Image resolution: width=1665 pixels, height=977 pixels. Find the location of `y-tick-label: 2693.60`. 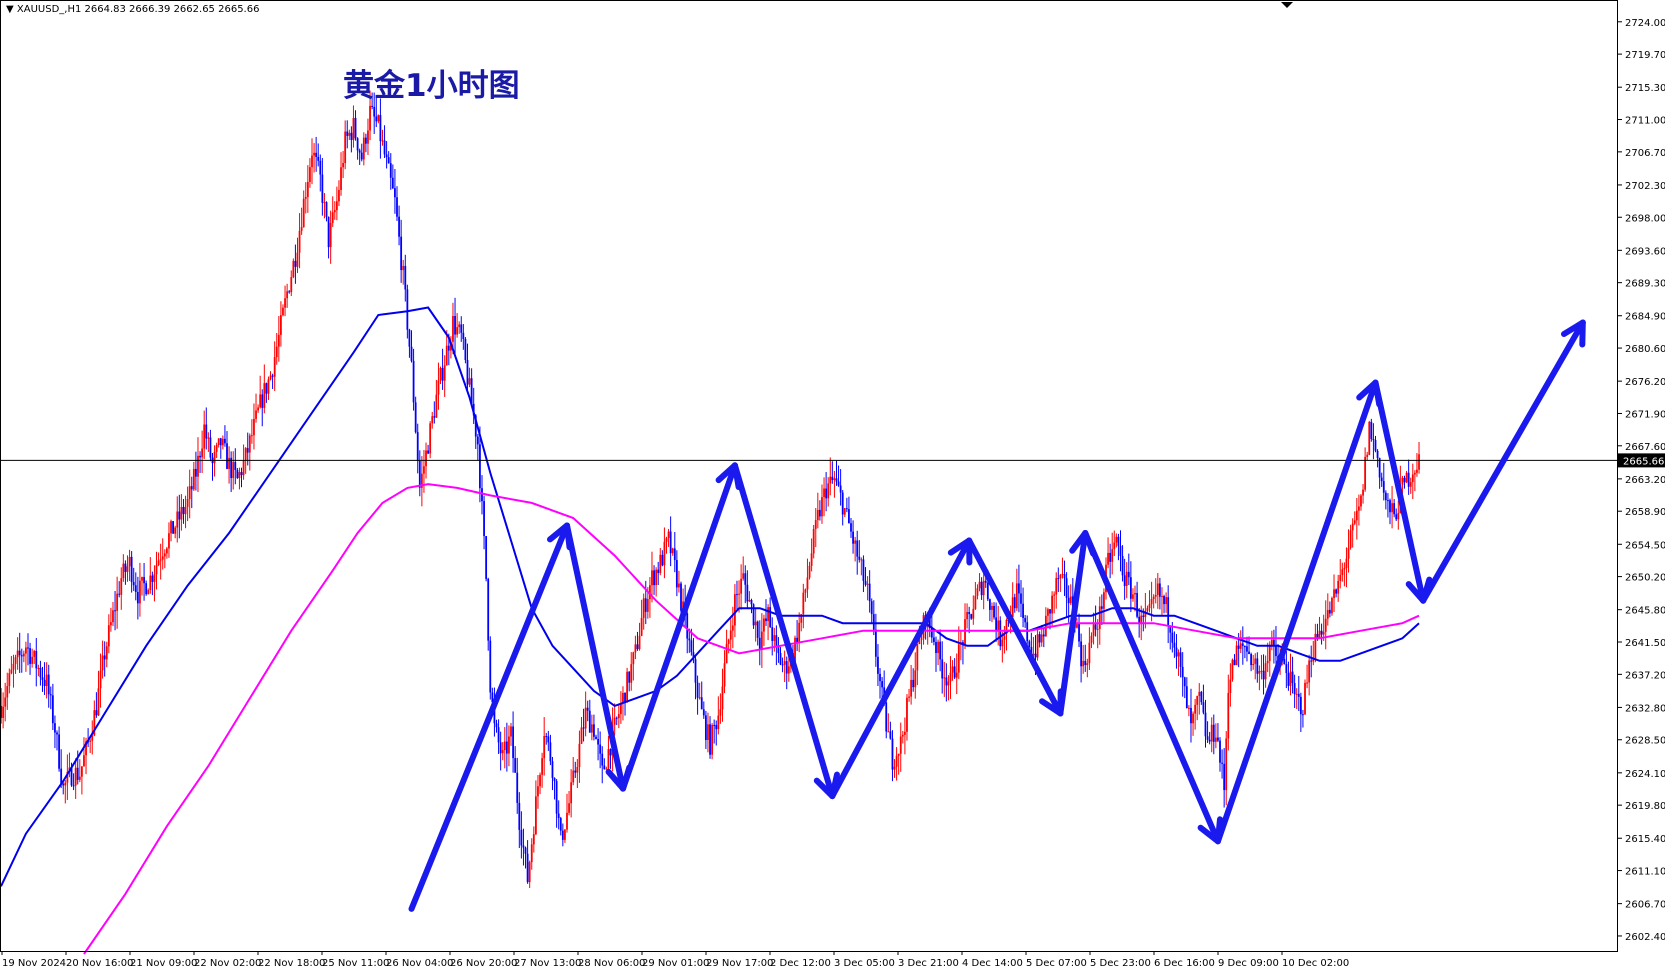

y-tick-label: 2693.60 is located at coordinates (1645, 251).